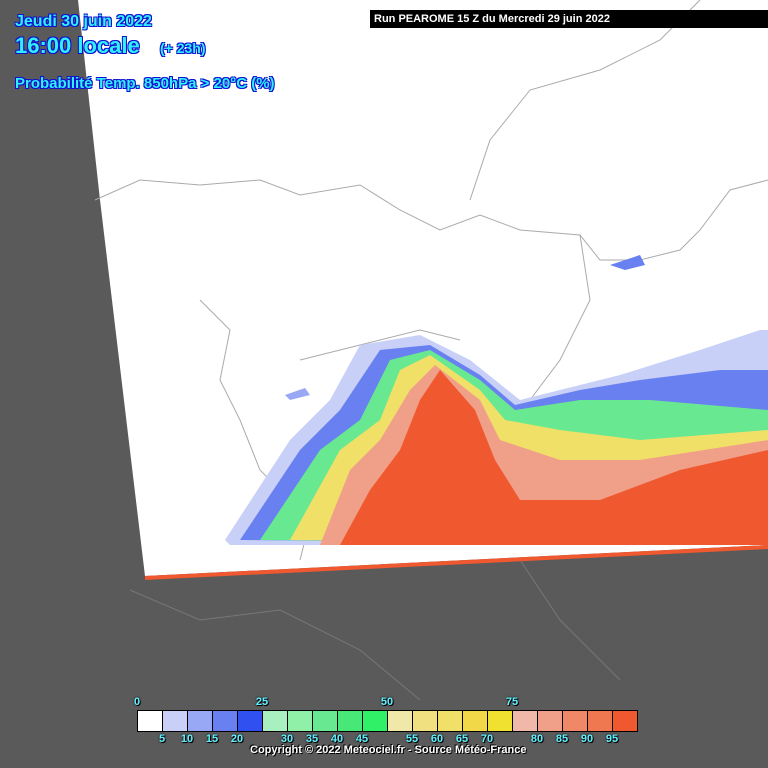  I want to click on legend-label-bottom: 40, so click(337, 739).